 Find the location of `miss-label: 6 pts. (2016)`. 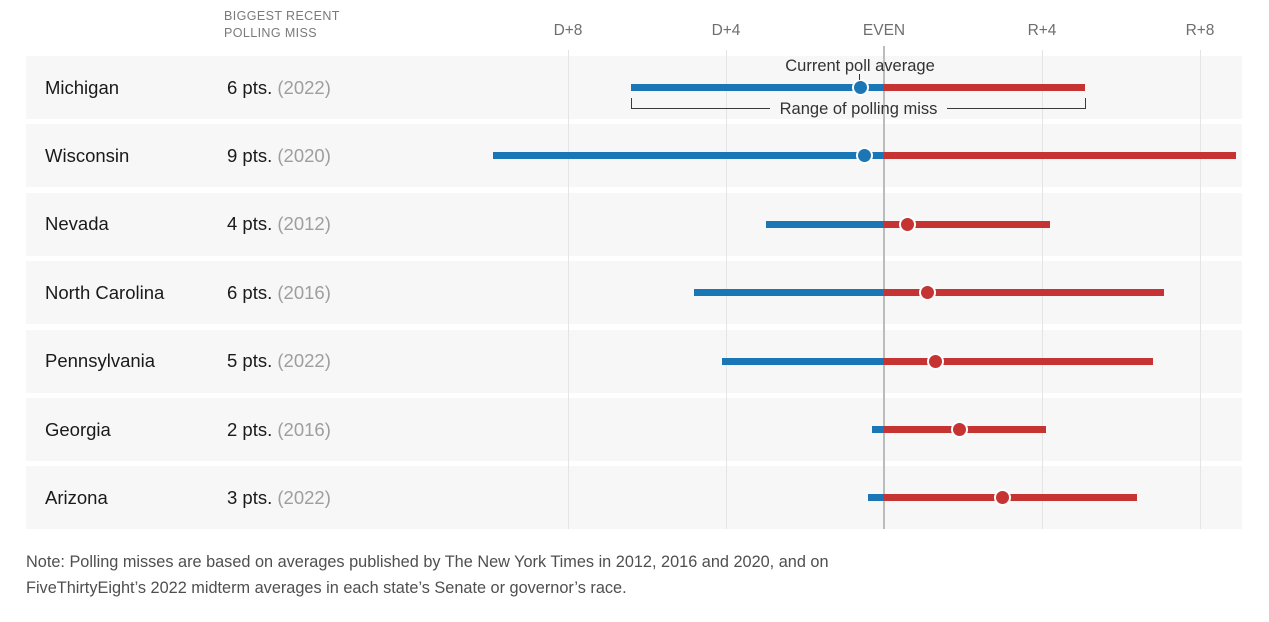

miss-label: 6 pts. (2016) is located at coordinates (279, 293).